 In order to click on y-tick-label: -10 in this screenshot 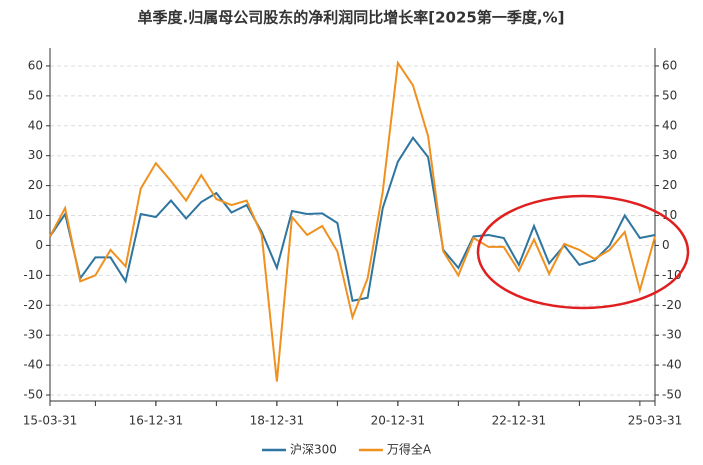, I will do `click(33, 275)`.